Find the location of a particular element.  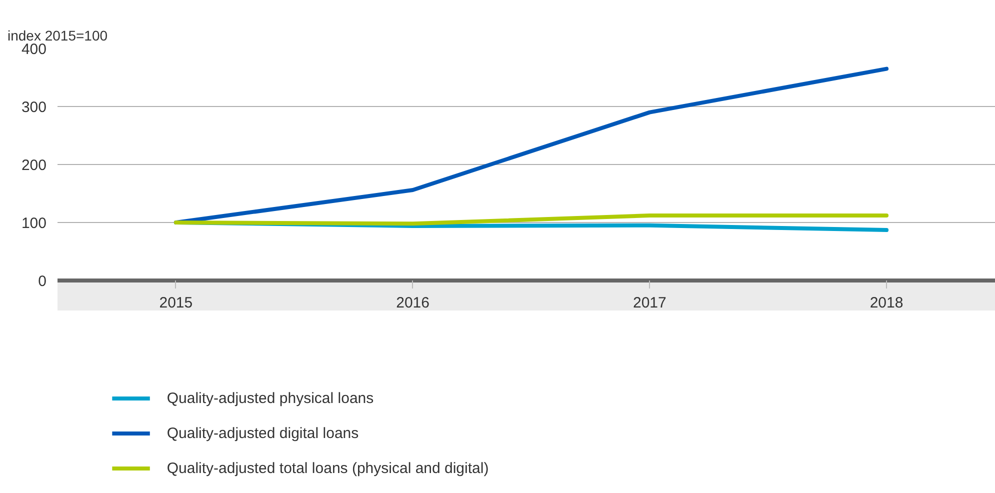

y-tick-label: 400 is located at coordinates (34, 49).